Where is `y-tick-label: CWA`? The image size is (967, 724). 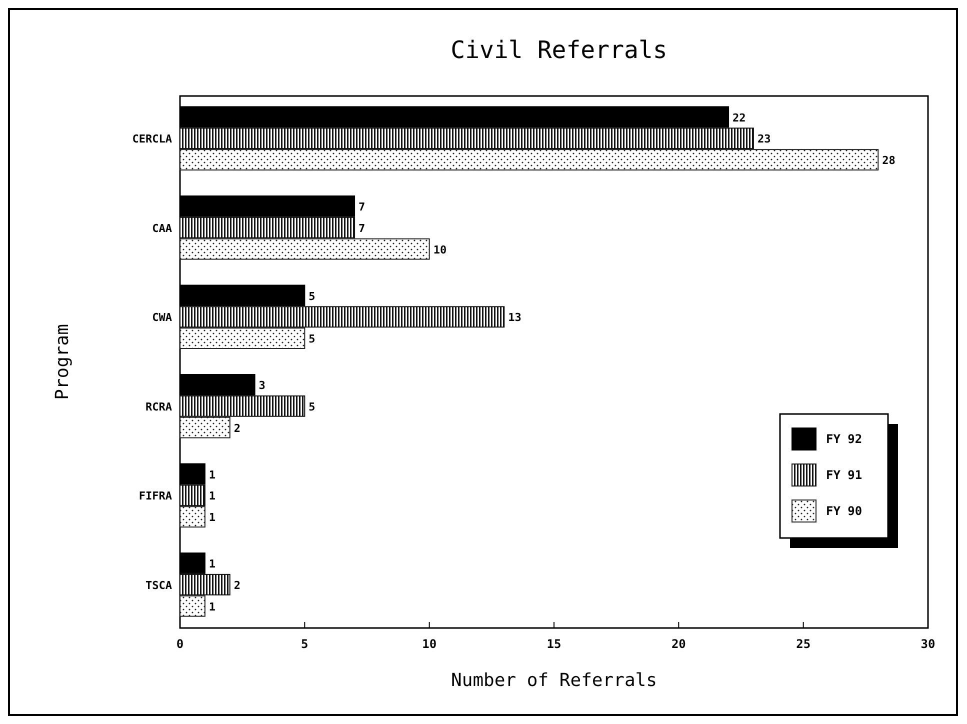
y-tick-label: CWA is located at coordinates (162, 317).